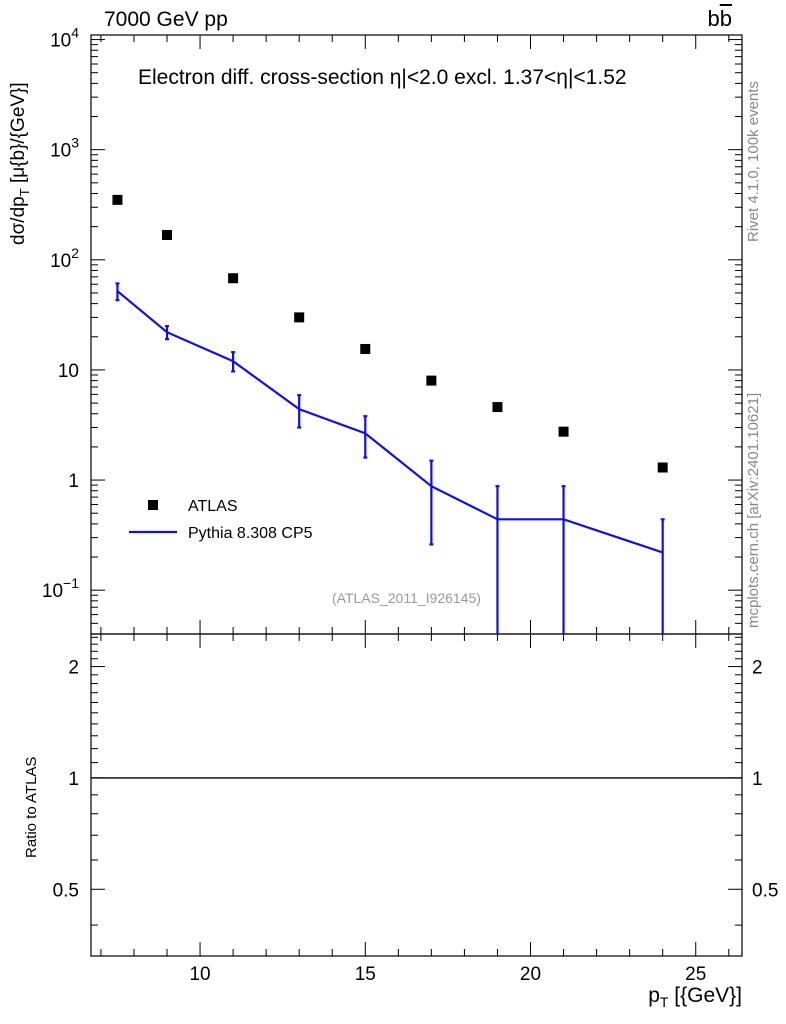 The width and height of the screenshot is (786, 1024). Describe the element at coordinates (60, 588) in the screenshot. I see `y-tick-label: 10⁻¹` at that location.